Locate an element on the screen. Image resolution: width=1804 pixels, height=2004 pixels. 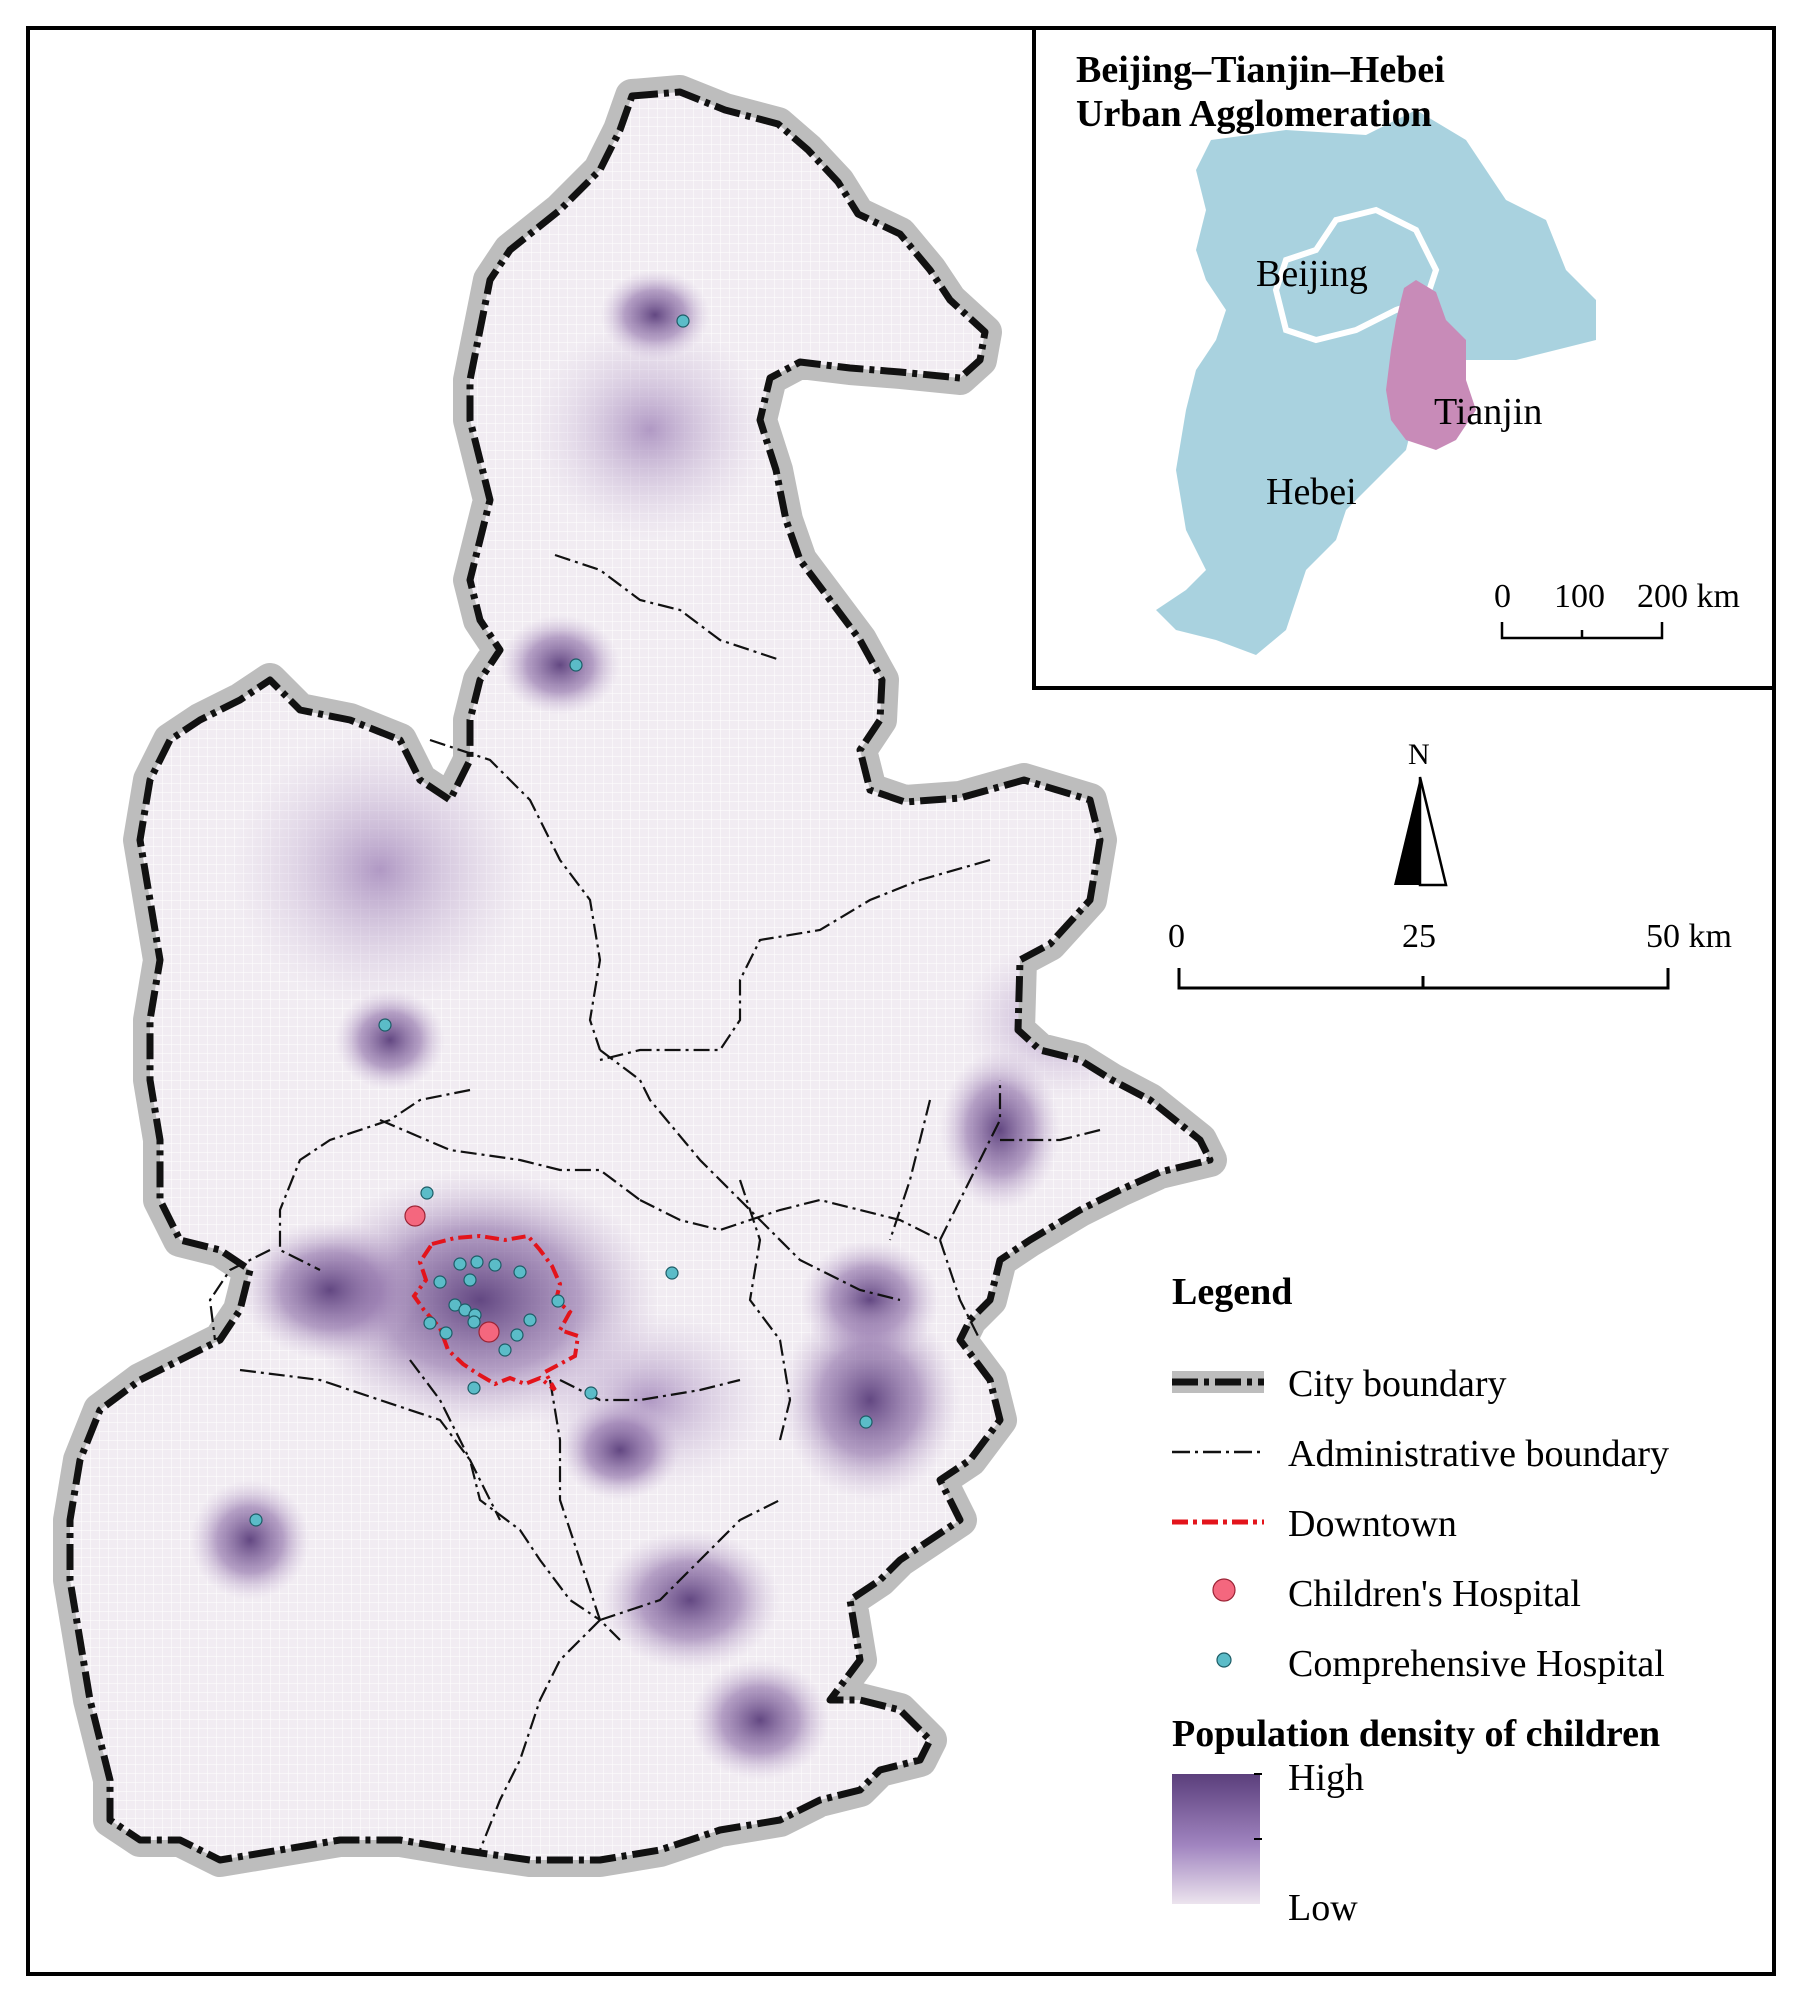
legend-label-children-hospital: Children's Hospital is located at coordinates (1434, 1594).